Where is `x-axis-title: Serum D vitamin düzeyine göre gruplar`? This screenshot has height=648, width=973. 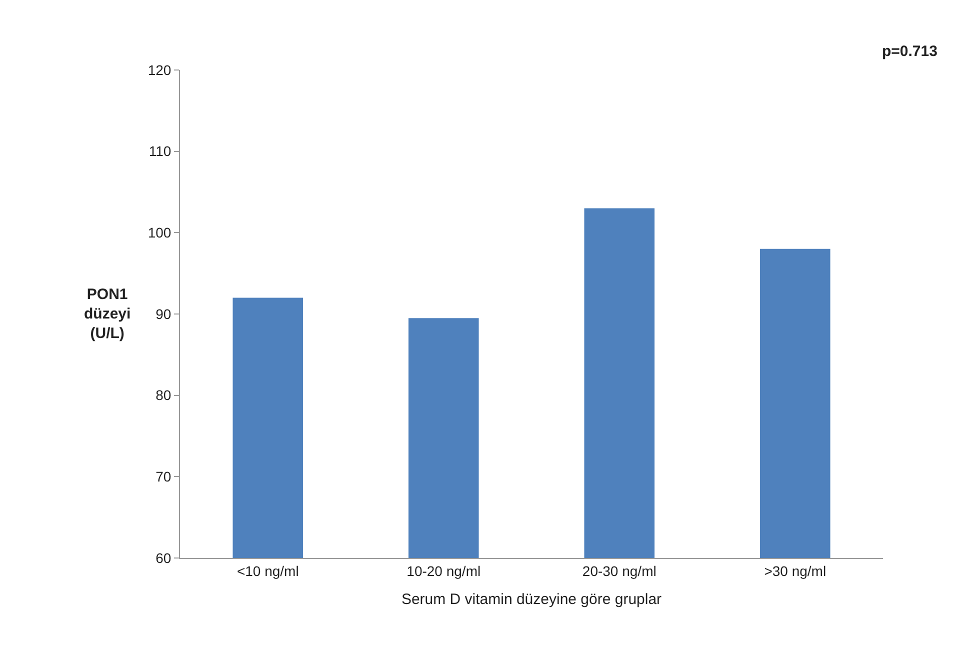
x-axis-title: Serum D vitamin düzeyine göre gruplar is located at coordinates (531, 599).